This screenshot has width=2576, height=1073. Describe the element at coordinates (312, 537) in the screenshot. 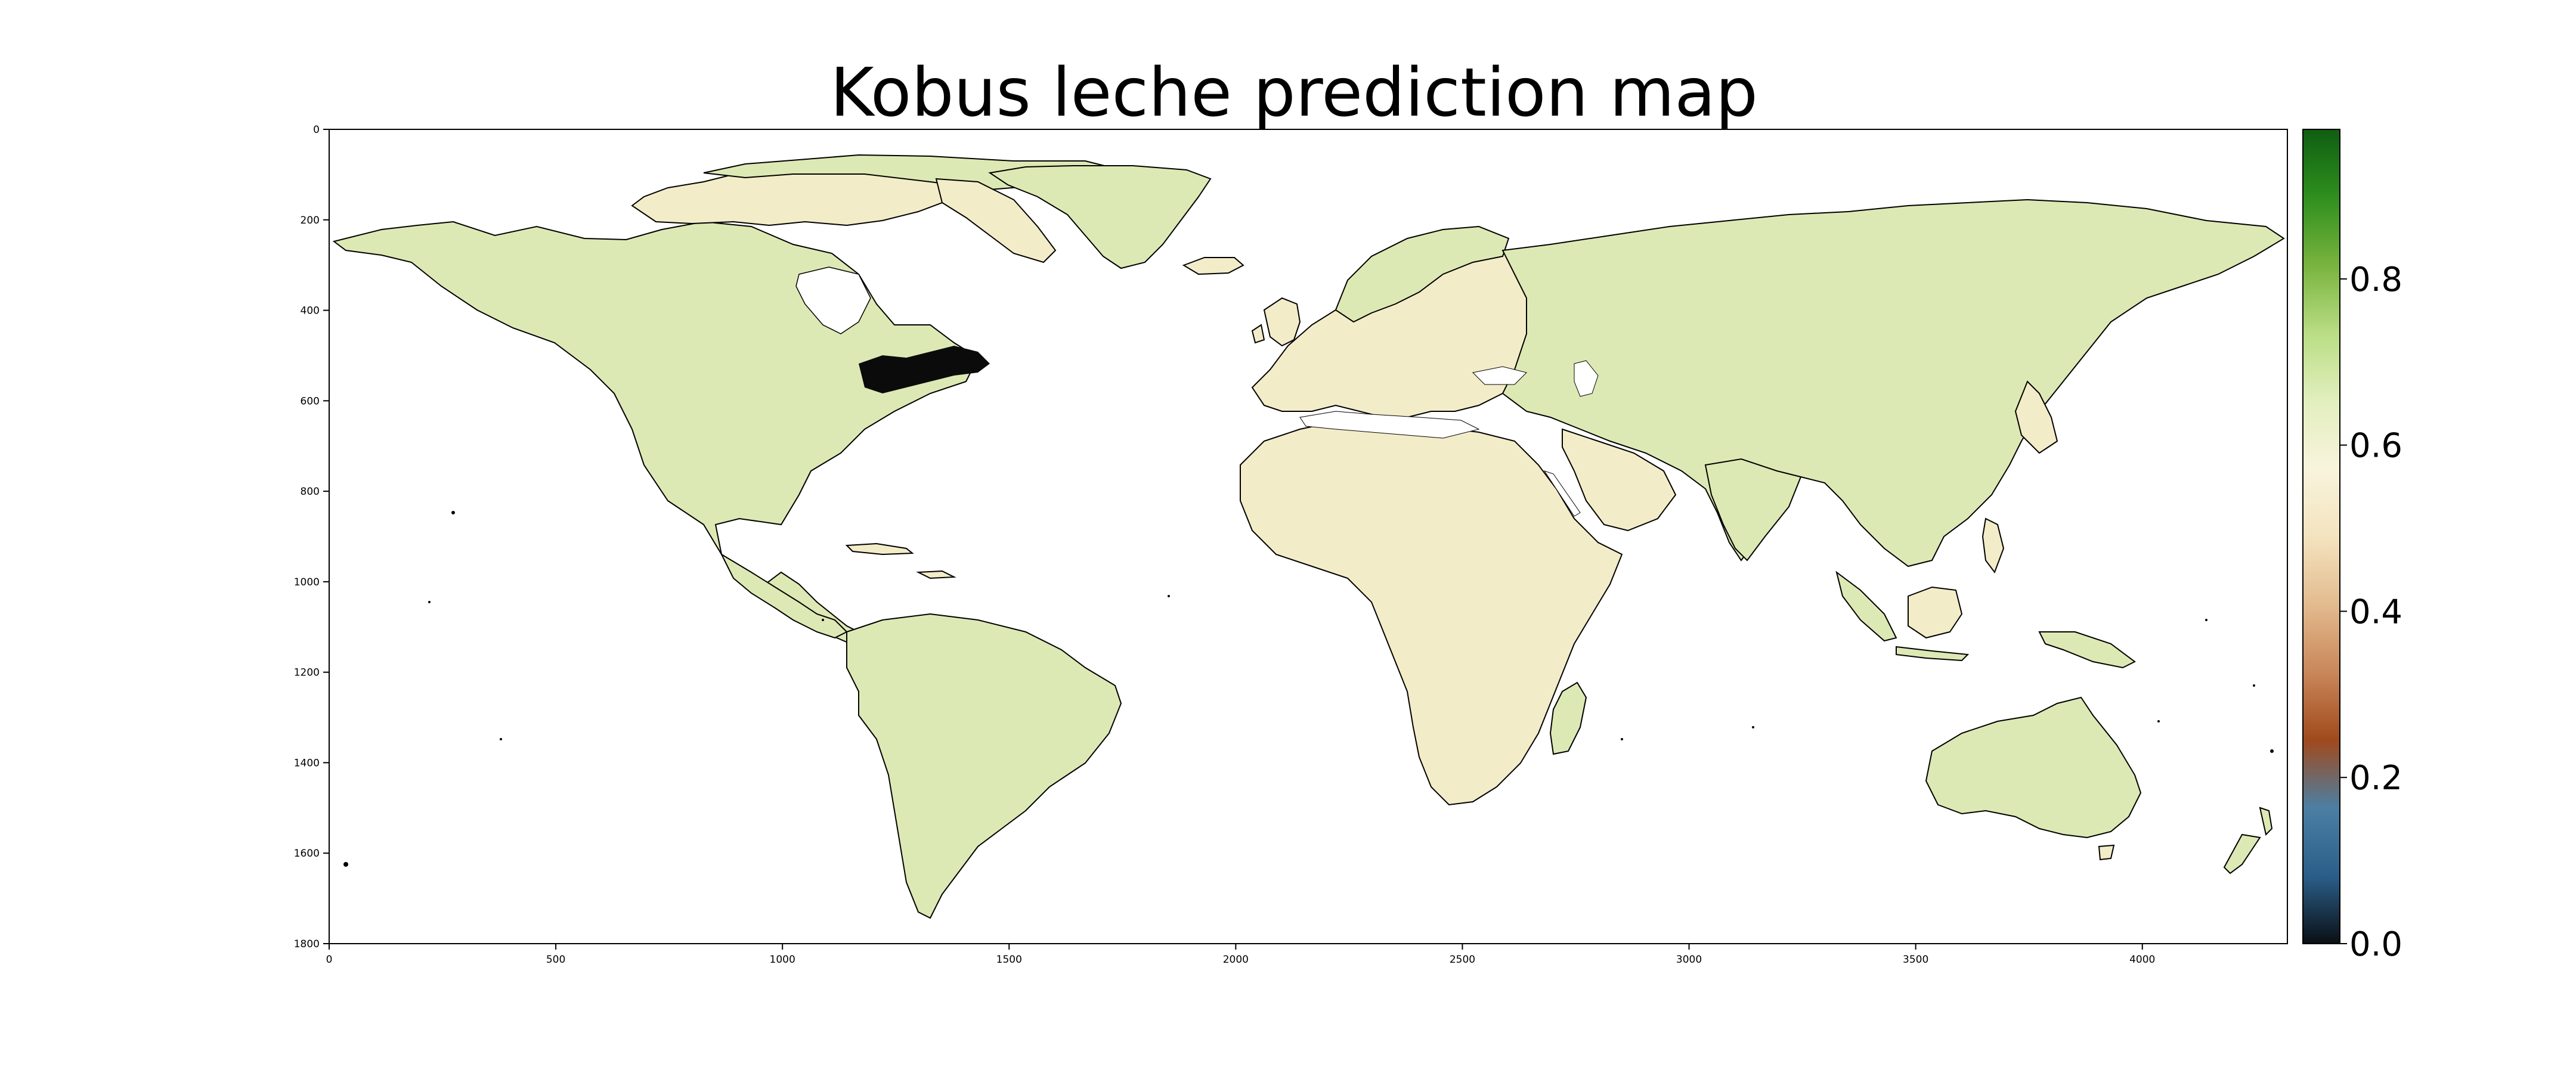

I see `y-axis-ticks: 0 200 400 600 800 1000 1200 1400 1600 1800` at that location.